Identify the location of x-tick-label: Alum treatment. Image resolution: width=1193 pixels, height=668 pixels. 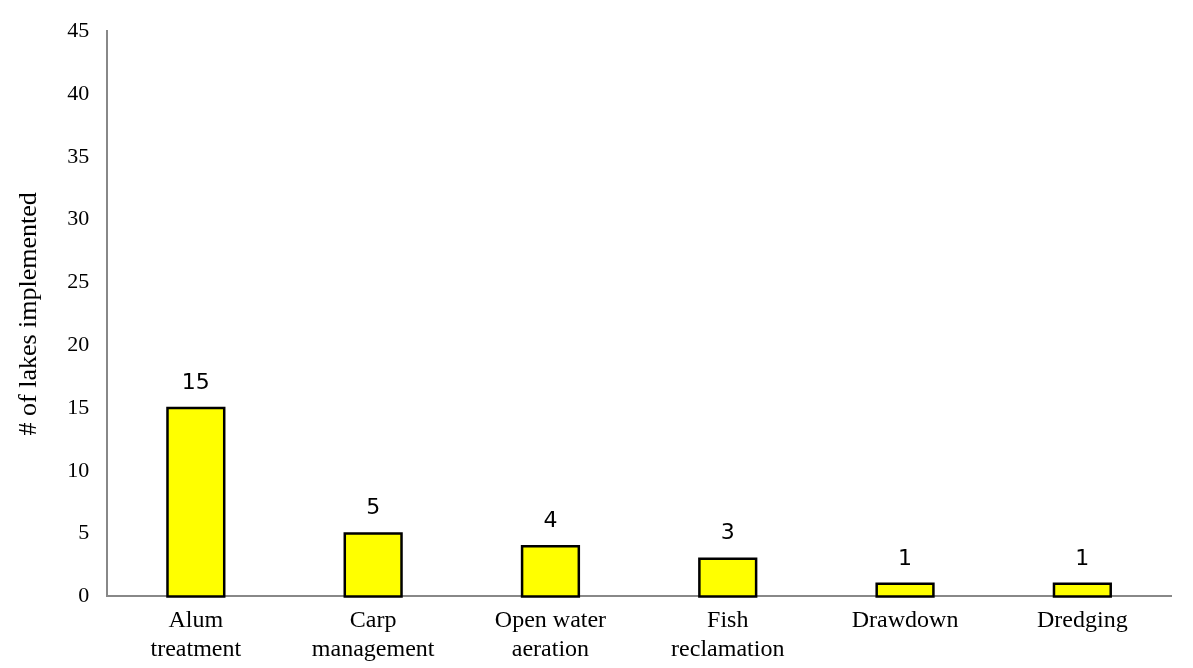
(196, 633).